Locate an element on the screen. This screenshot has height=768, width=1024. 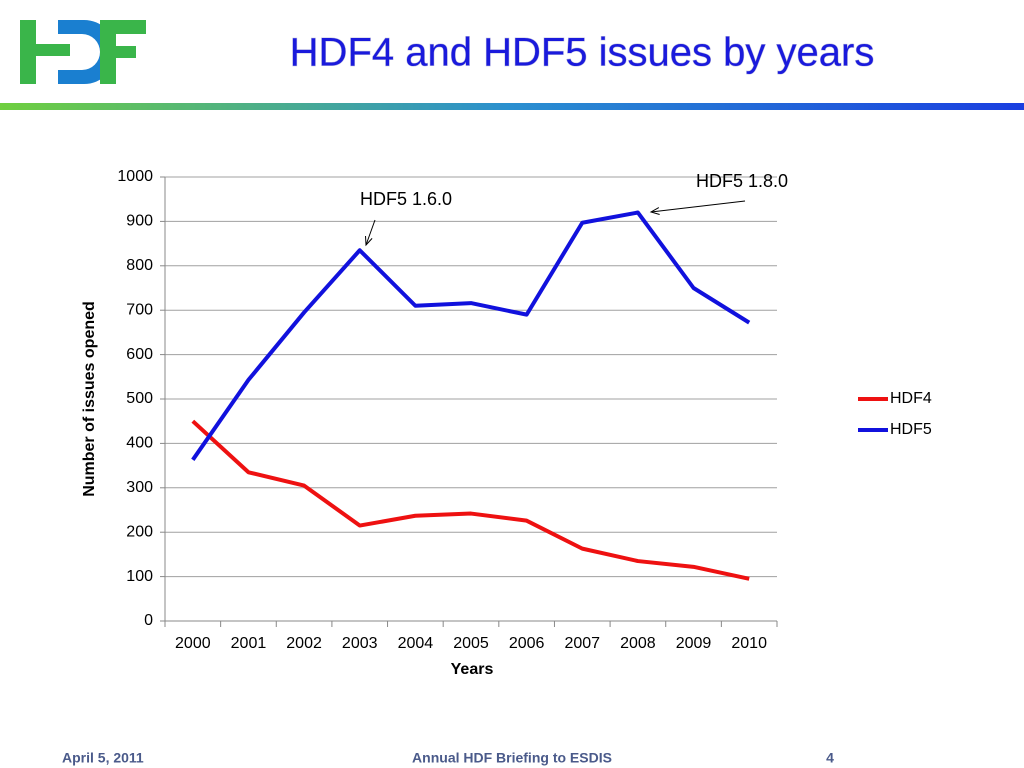
x-tick-label: 2009 is located at coordinates (694, 643).